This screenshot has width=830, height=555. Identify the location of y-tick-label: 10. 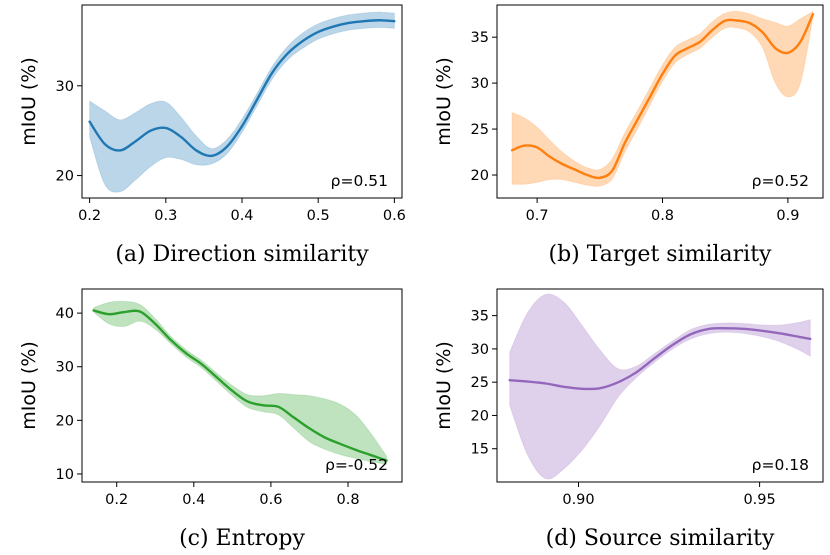
(65, 475).